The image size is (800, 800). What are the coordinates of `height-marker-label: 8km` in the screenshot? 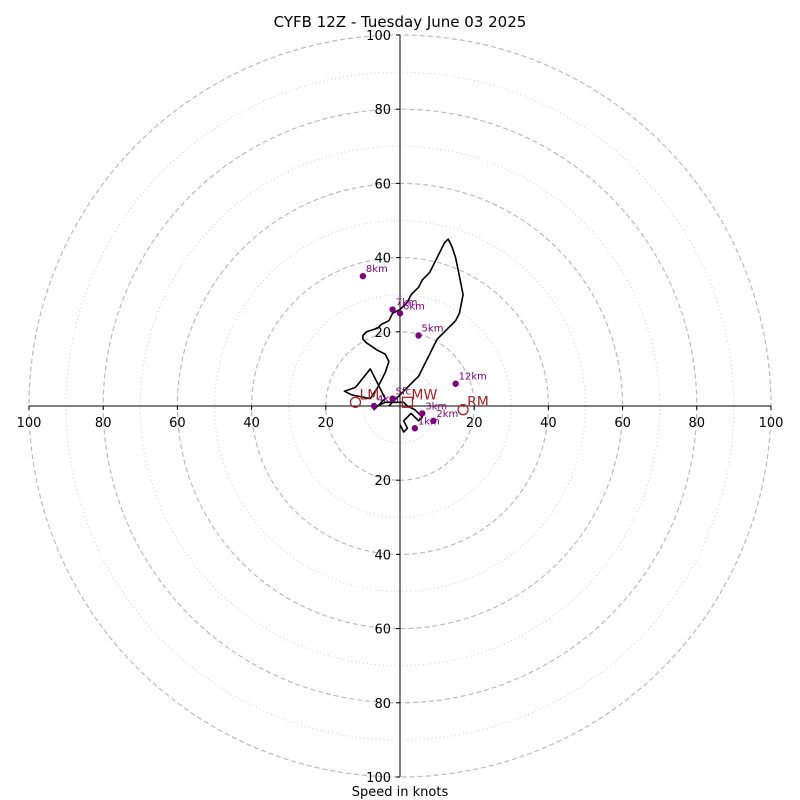 It's located at (377, 269).